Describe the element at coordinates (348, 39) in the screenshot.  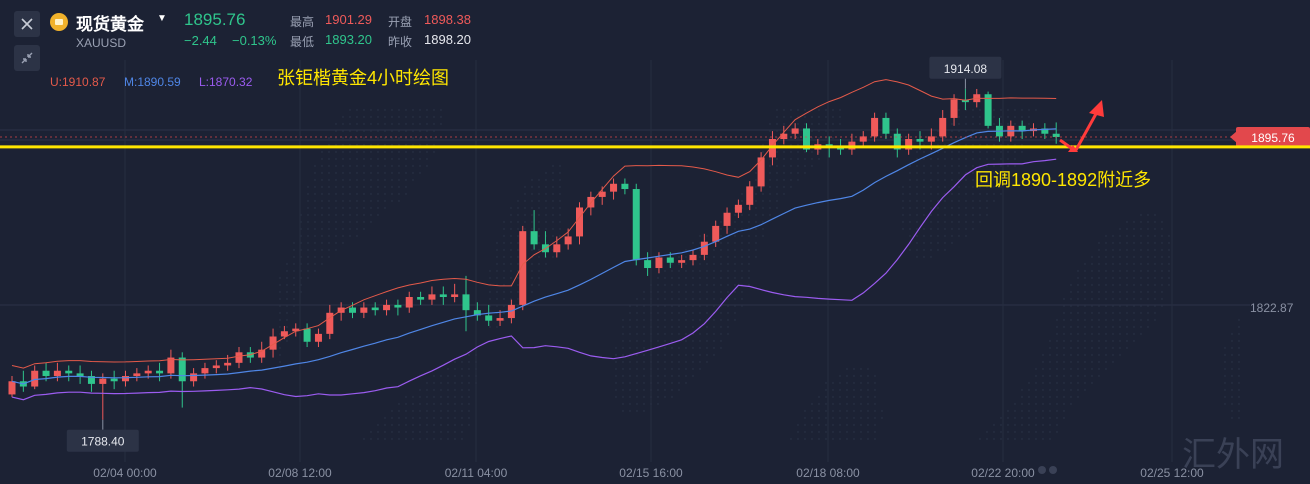
I see `low-value: 1893.20` at that location.